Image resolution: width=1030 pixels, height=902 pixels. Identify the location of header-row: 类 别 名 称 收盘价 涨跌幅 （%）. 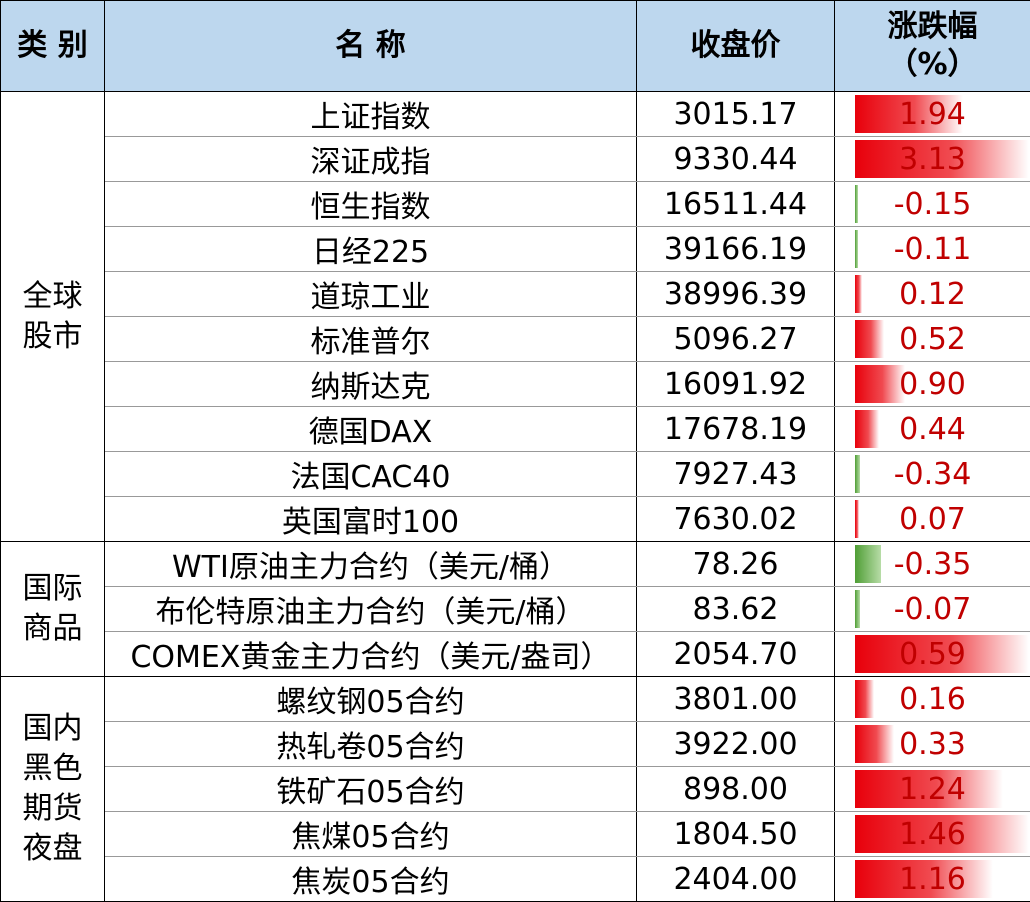
(515, 46).